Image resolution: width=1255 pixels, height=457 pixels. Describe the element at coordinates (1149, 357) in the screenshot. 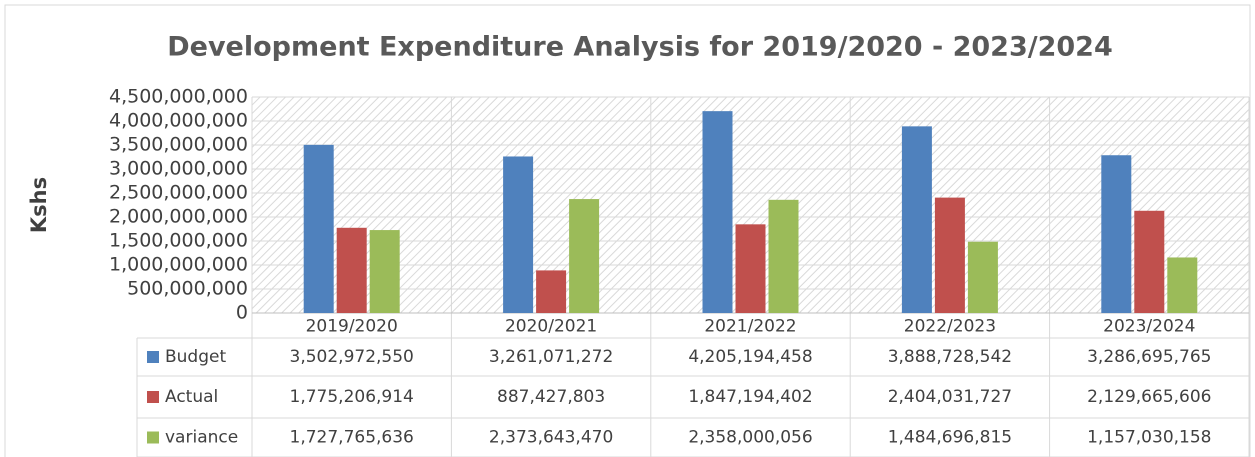

I see `table-value: 3,286,695,765` at that location.